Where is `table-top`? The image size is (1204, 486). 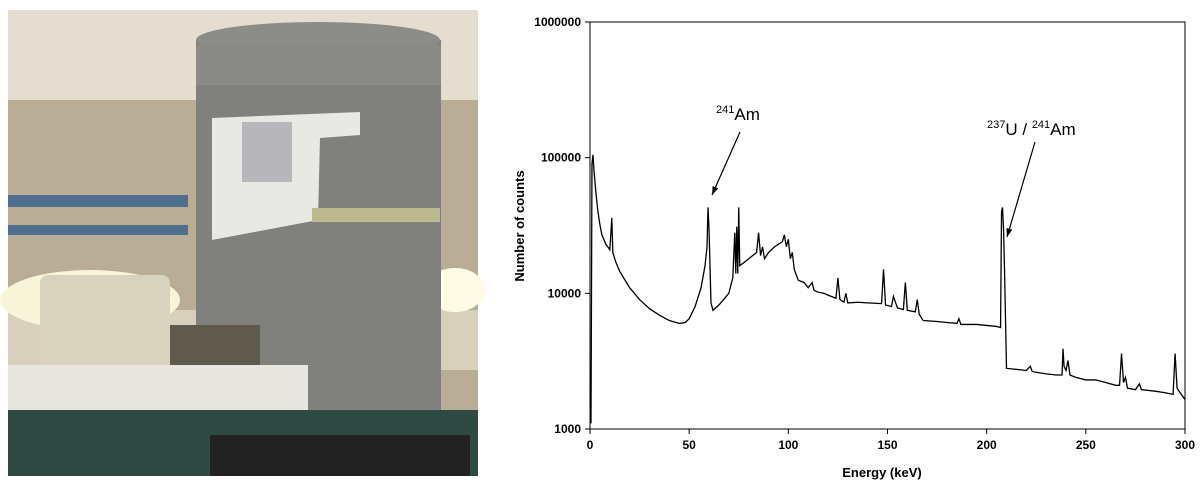 table-top is located at coordinates (158, 387).